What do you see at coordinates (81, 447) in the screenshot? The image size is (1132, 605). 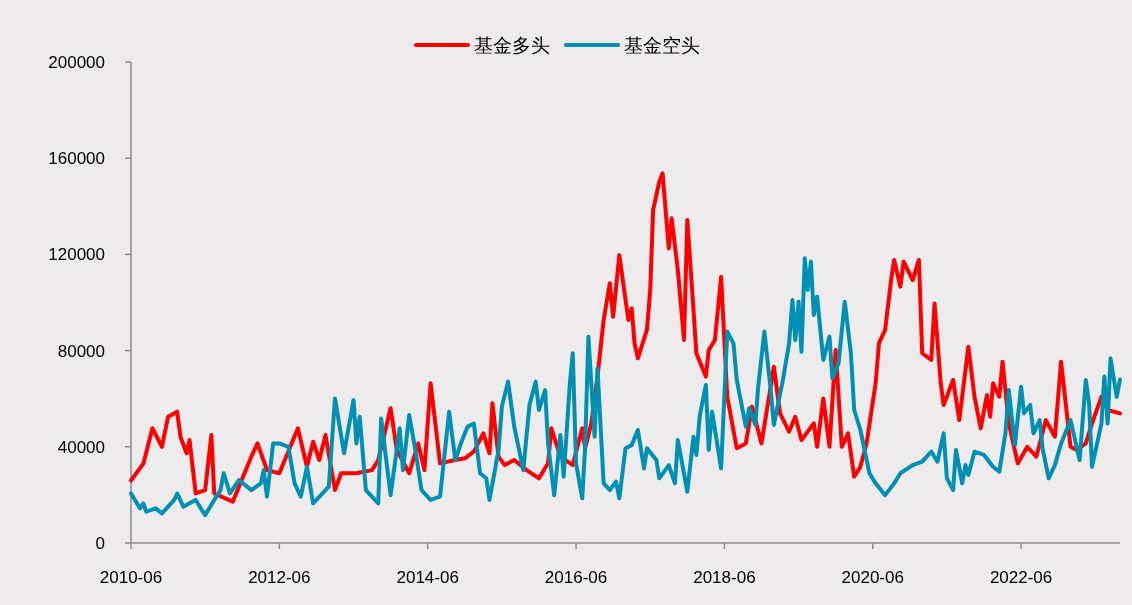 I see `y-tick-label: 40000` at bounding box center [81, 447].